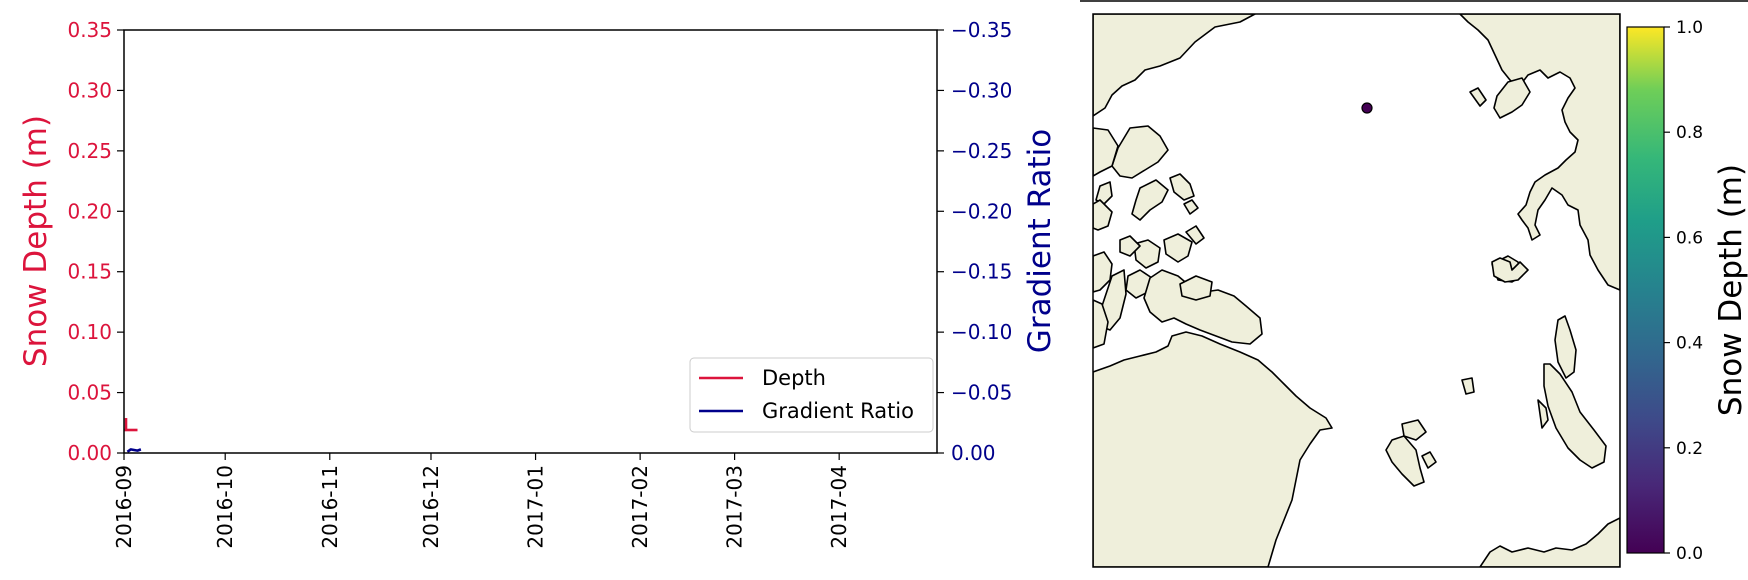 This screenshot has width=1748, height=580. What do you see at coordinates (124, 507) in the screenshot?
I see `x-tick-label: 2016-09` at bounding box center [124, 507].